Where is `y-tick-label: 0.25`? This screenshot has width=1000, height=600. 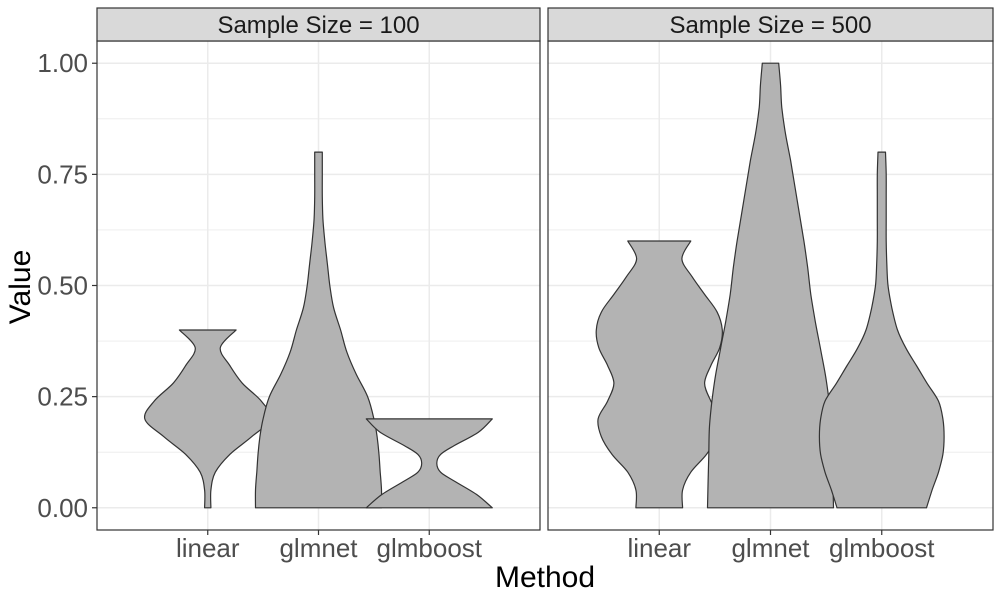 y-tick-label: 0.25 is located at coordinates (62, 397).